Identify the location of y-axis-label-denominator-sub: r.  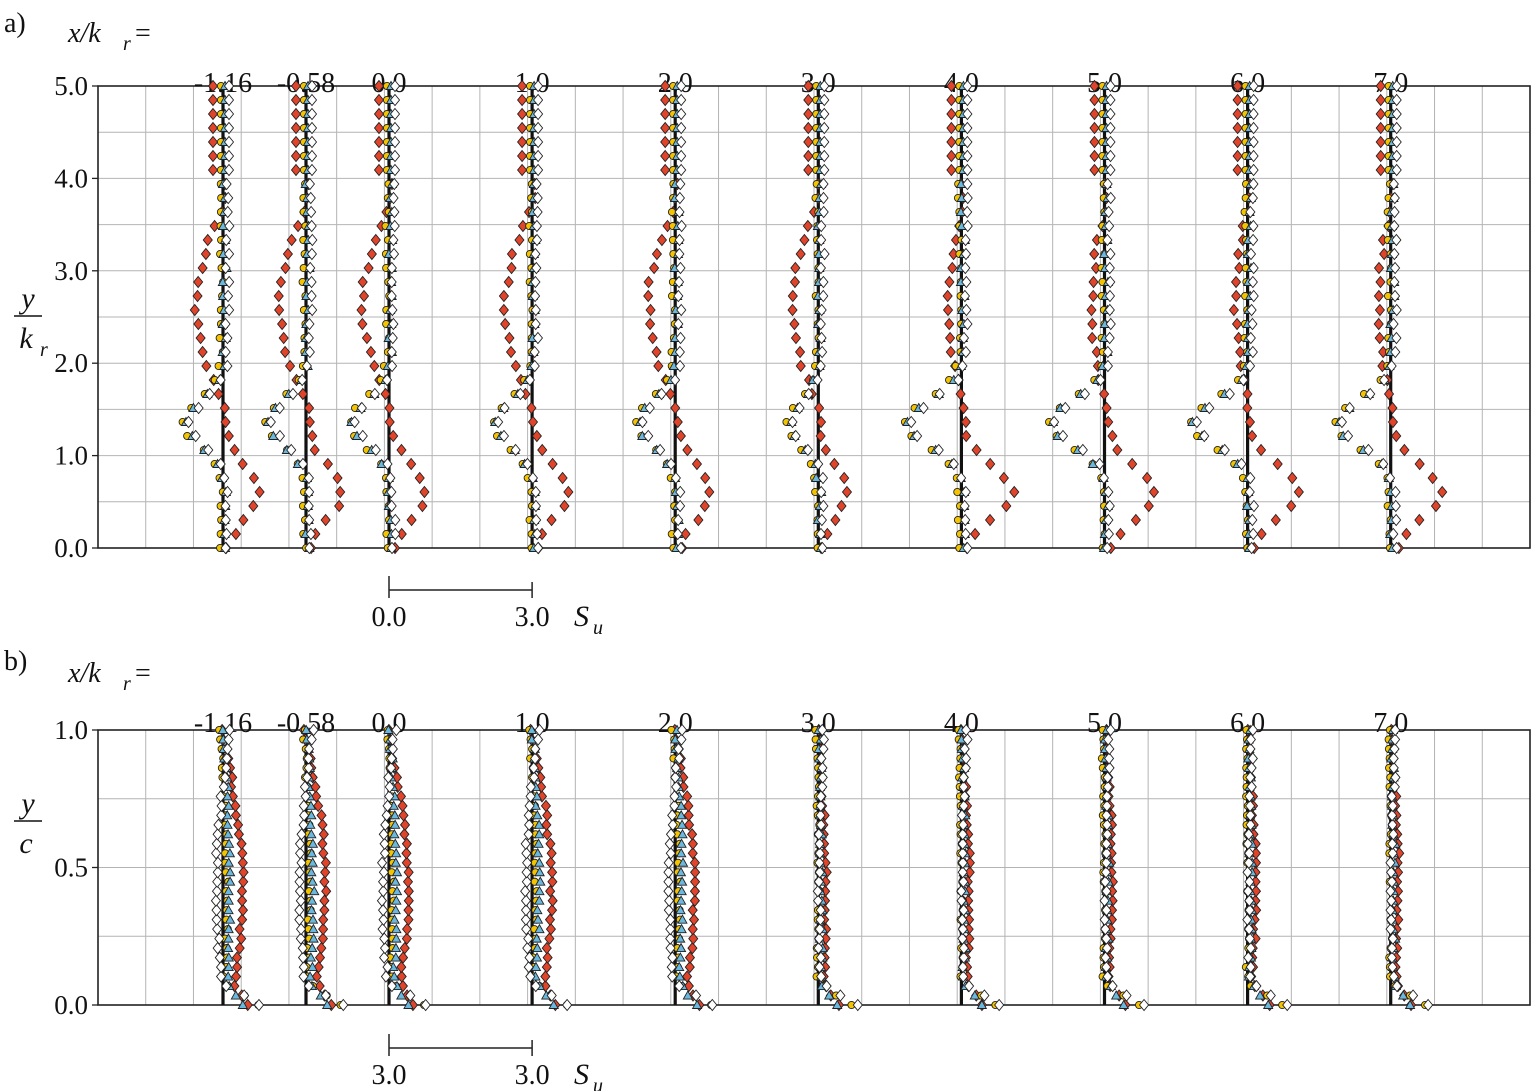
(44, 350).